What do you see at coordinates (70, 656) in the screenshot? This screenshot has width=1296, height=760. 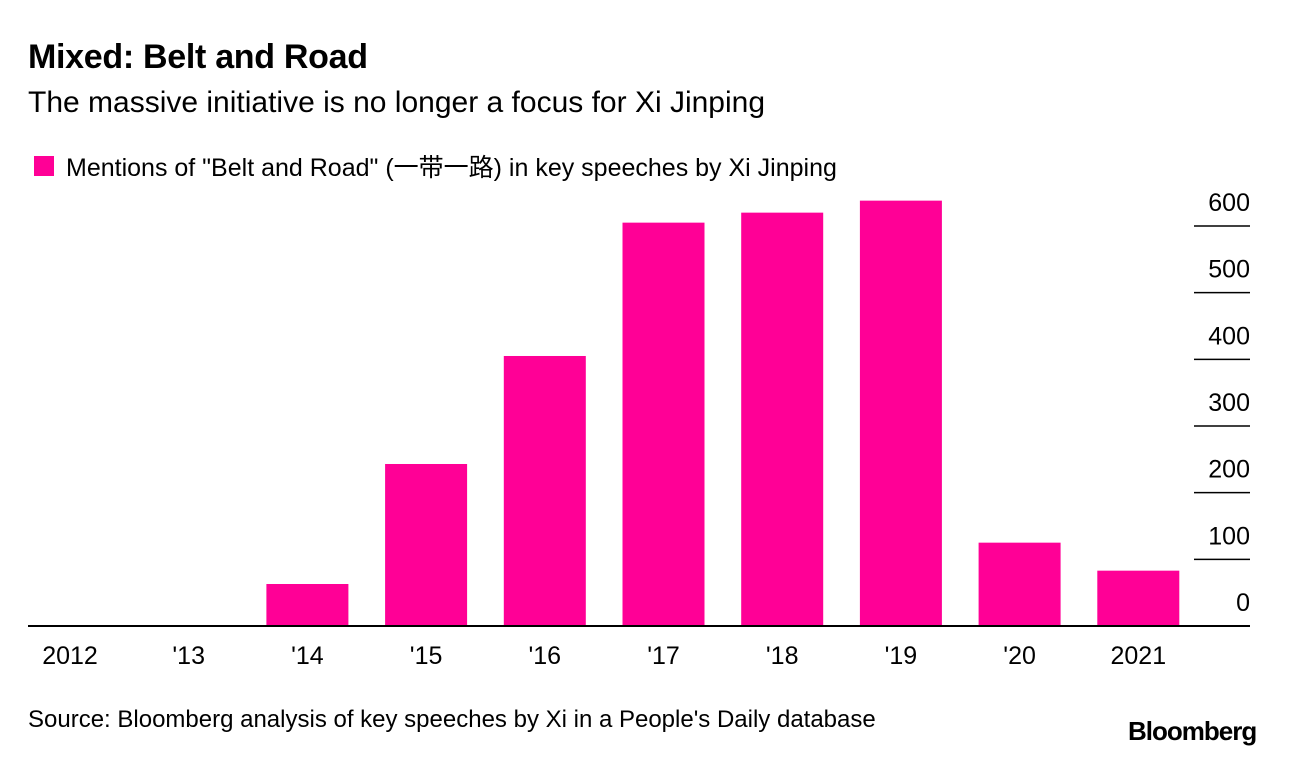 I see `x-tick-label: 2012` at bounding box center [70, 656].